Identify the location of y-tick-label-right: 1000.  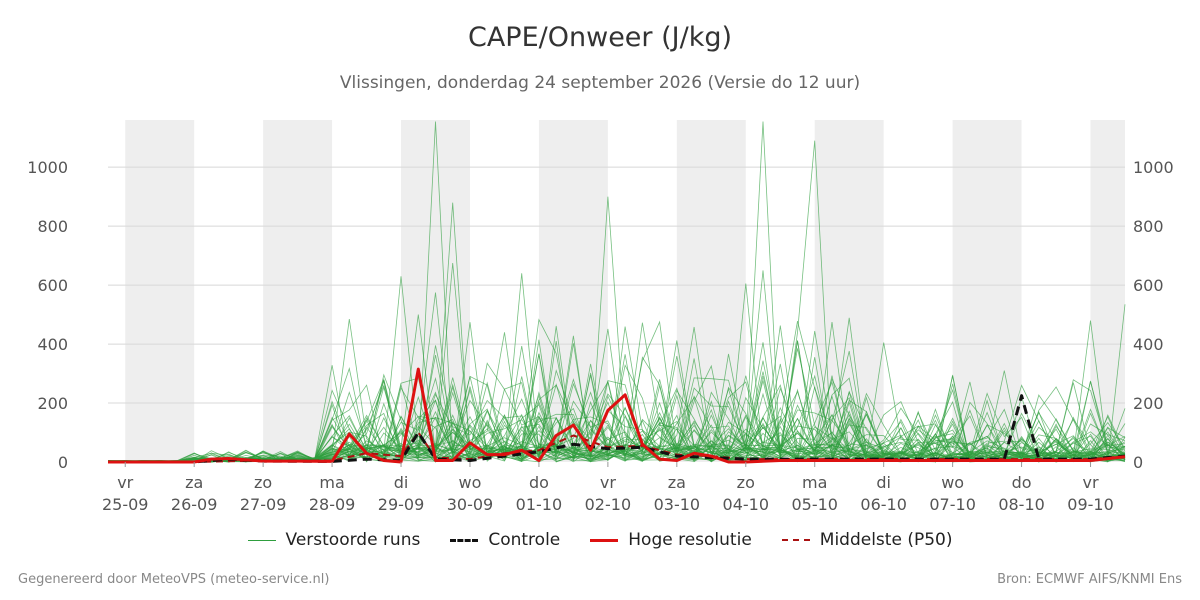
(1153, 167).